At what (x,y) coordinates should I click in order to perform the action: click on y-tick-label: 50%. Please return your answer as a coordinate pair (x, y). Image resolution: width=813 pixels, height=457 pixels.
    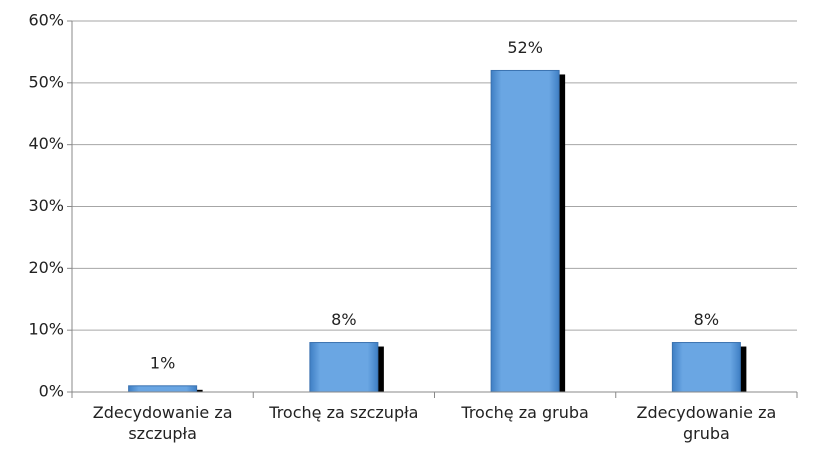
    Looking at the image, I should click on (46, 81).